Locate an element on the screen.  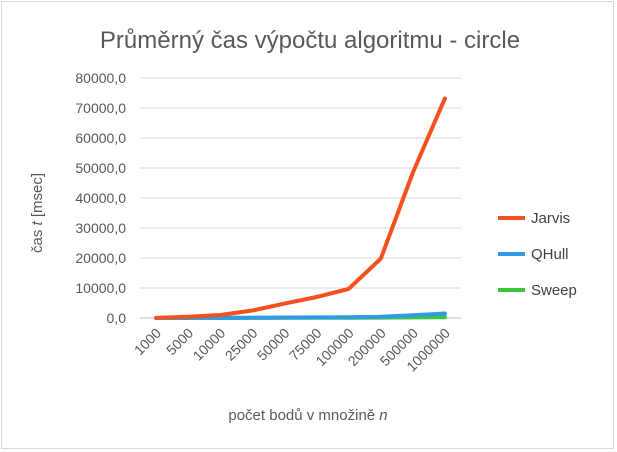
legend-label-jarvis: Jarvis is located at coordinates (550, 218).